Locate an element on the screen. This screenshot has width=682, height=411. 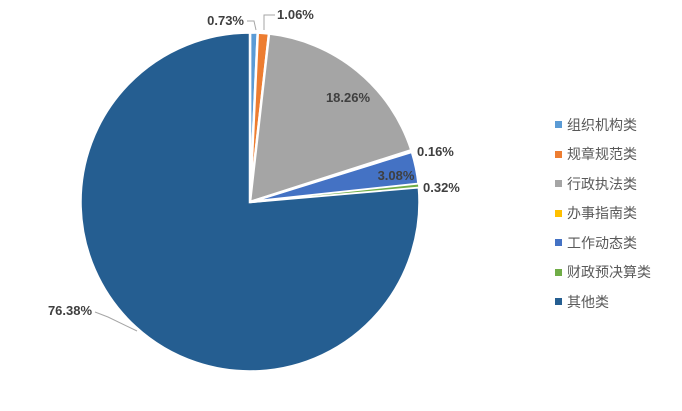
data-label-6: 0.32% is located at coordinates (441, 187).